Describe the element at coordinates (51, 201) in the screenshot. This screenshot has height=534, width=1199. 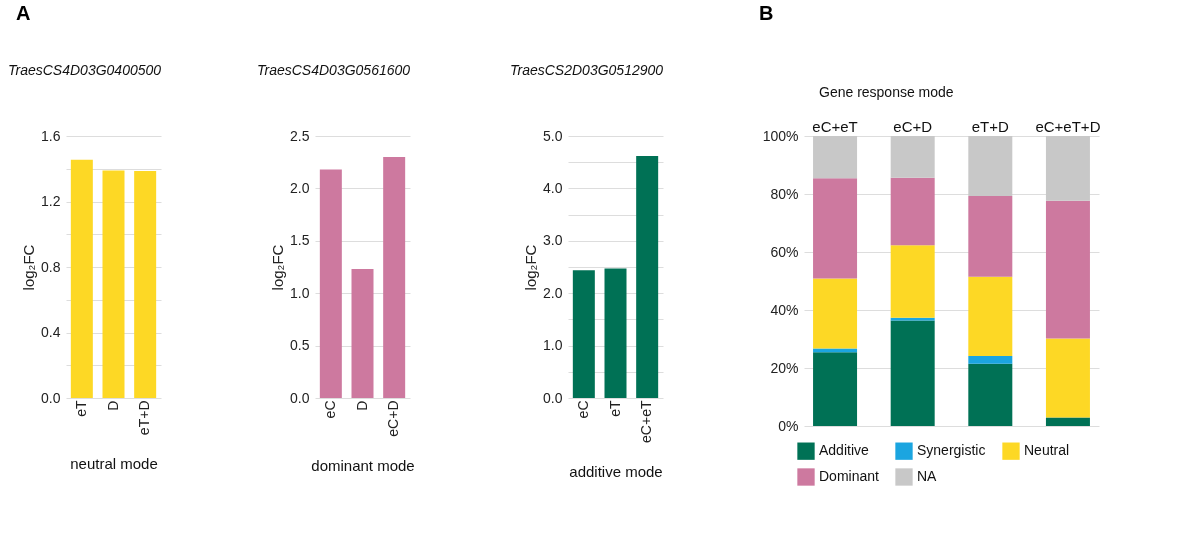
I see `y-tick-label: 1.2` at that location.